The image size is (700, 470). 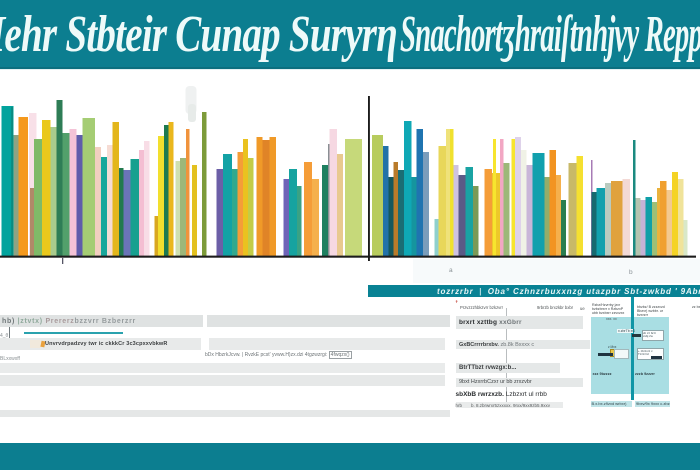 What do you see at coordinates (631, 272) in the screenshot?
I see `svg-text: b` at bounding box center [631, 272].